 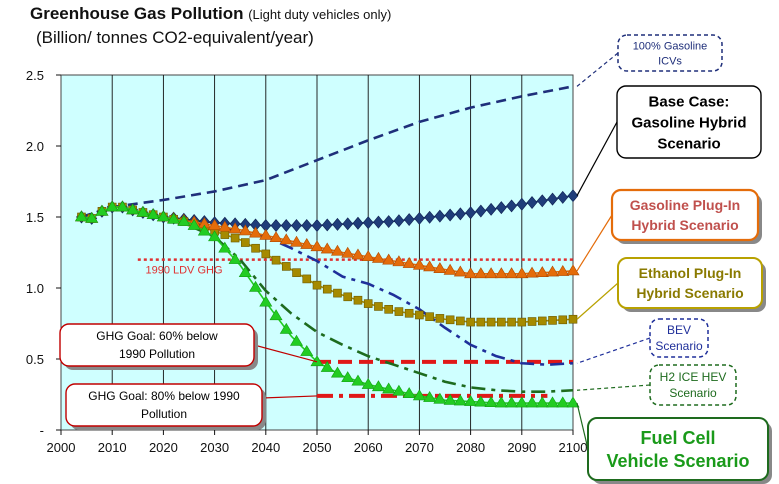 I want to click on series-4-point-2086, so click(x=501, y=322).